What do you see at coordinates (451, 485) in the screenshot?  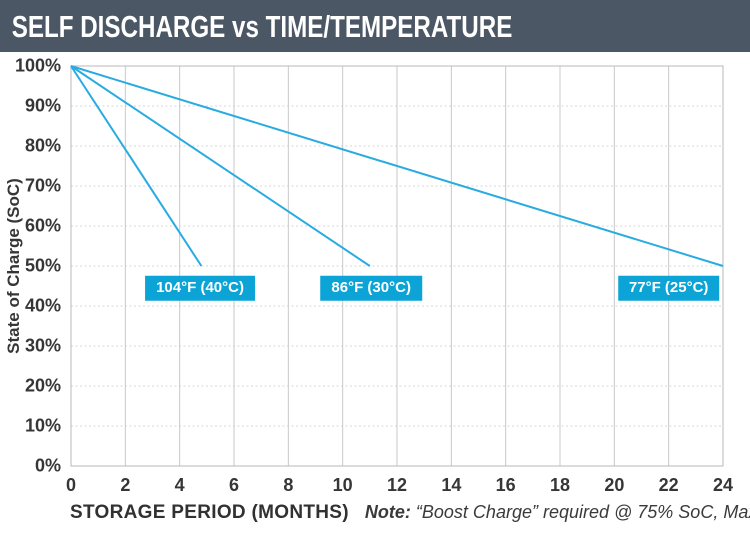 I see `x-tick-label: 14` at bounding box center [451, 485].